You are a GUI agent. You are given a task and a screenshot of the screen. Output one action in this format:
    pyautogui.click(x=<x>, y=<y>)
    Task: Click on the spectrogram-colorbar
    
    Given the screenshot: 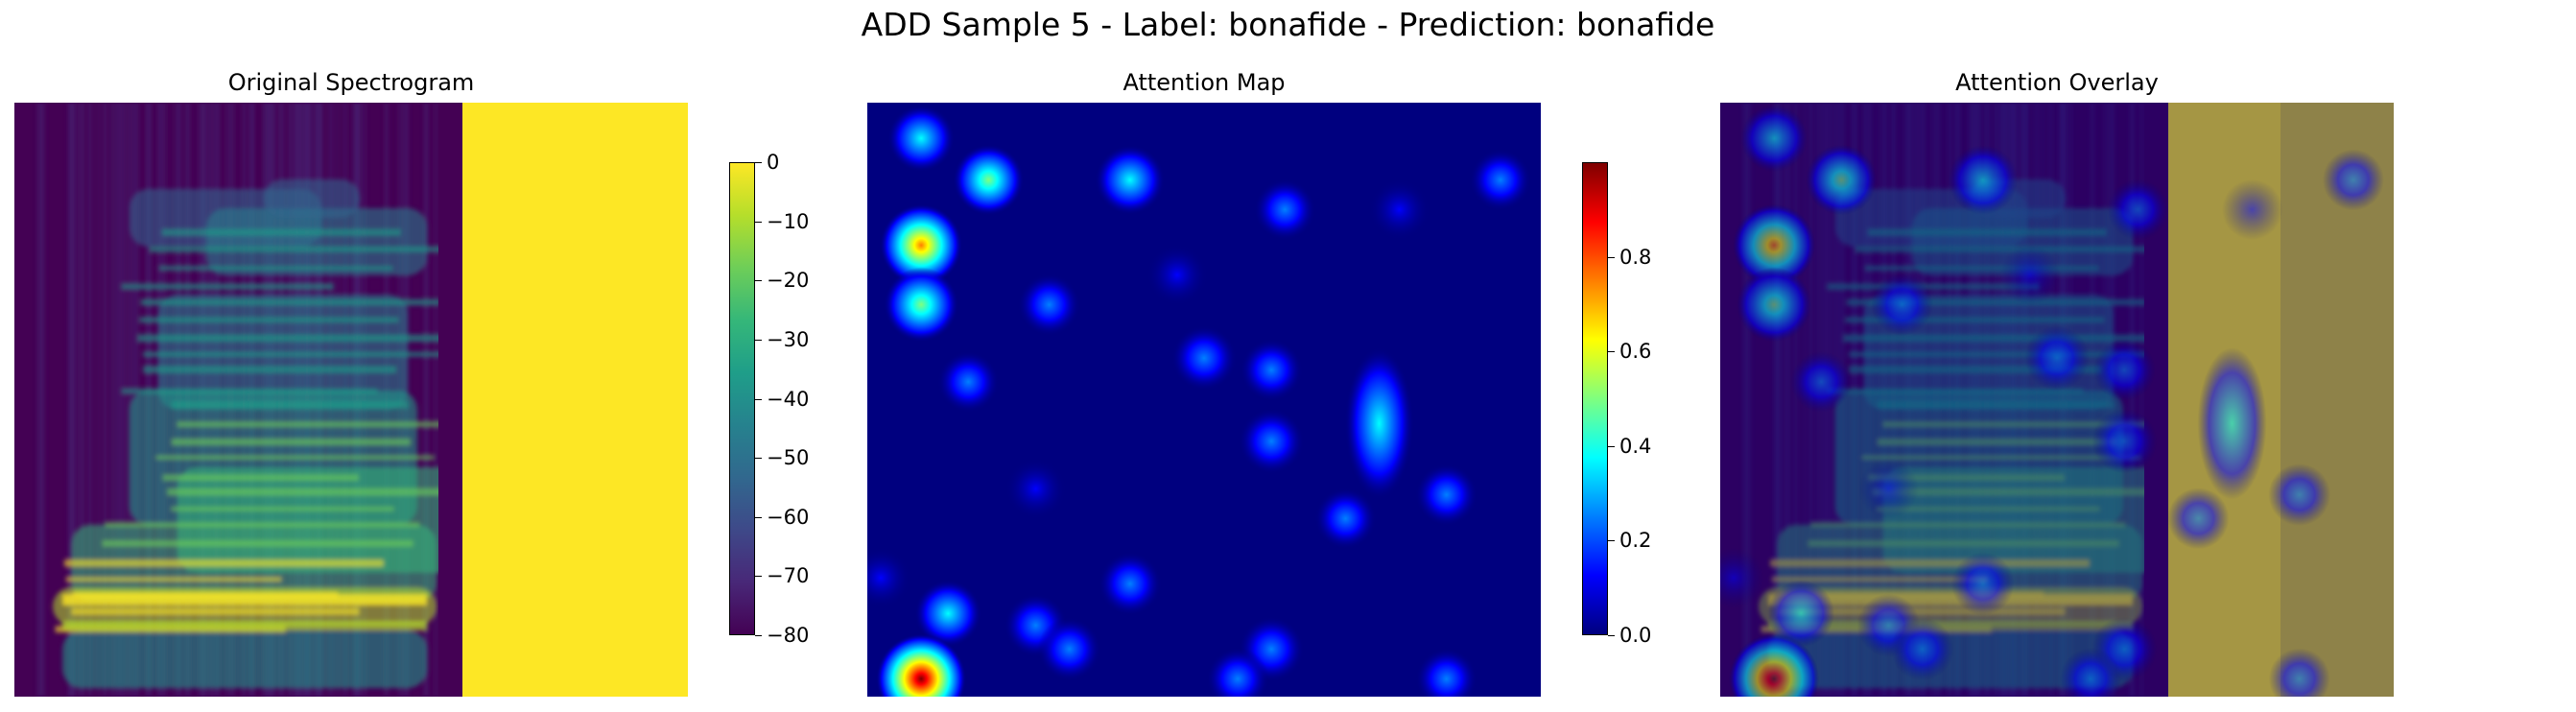 What is the action you would take?
    pyautogui.click(x=742, y=398)
    